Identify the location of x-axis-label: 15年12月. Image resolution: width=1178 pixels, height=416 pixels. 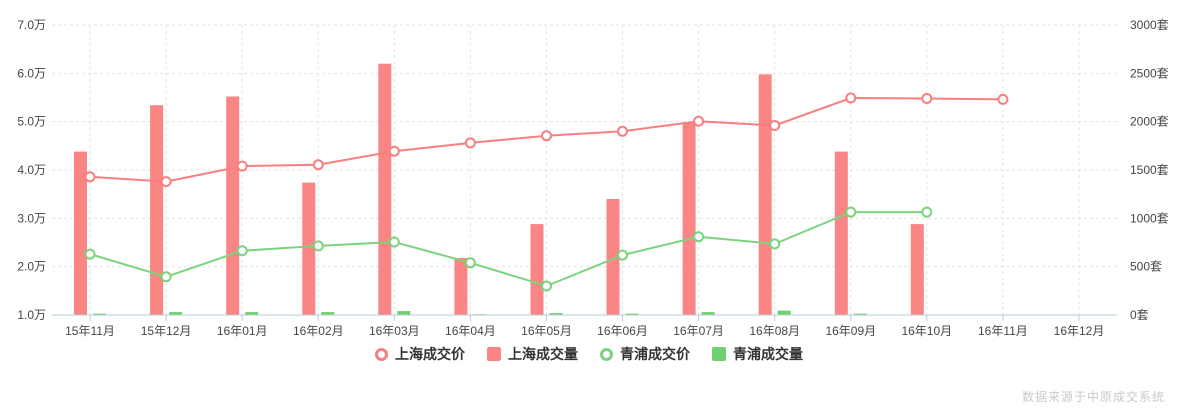
(166, 331).